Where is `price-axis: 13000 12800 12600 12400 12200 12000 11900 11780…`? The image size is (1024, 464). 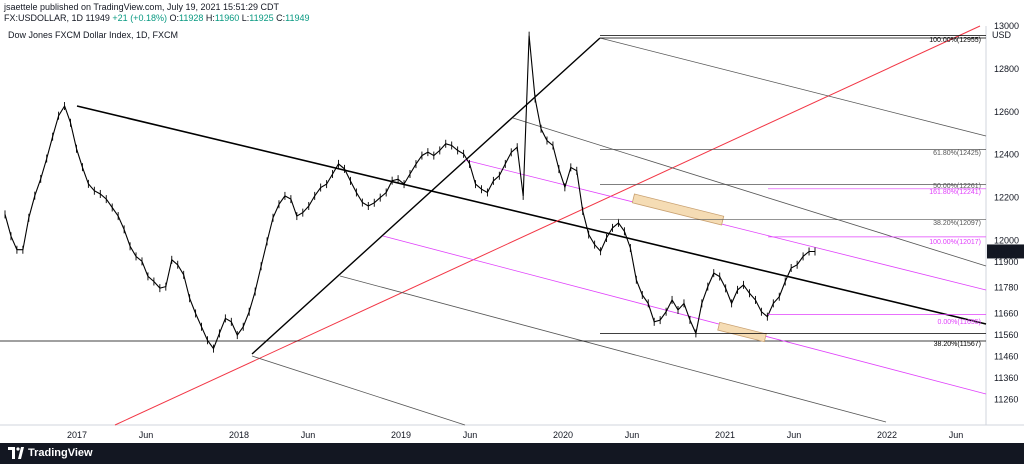
price-axis: 13000 12800 12600 12400 12200 12000 11900 11780… is located at coordinates (1005, 212).